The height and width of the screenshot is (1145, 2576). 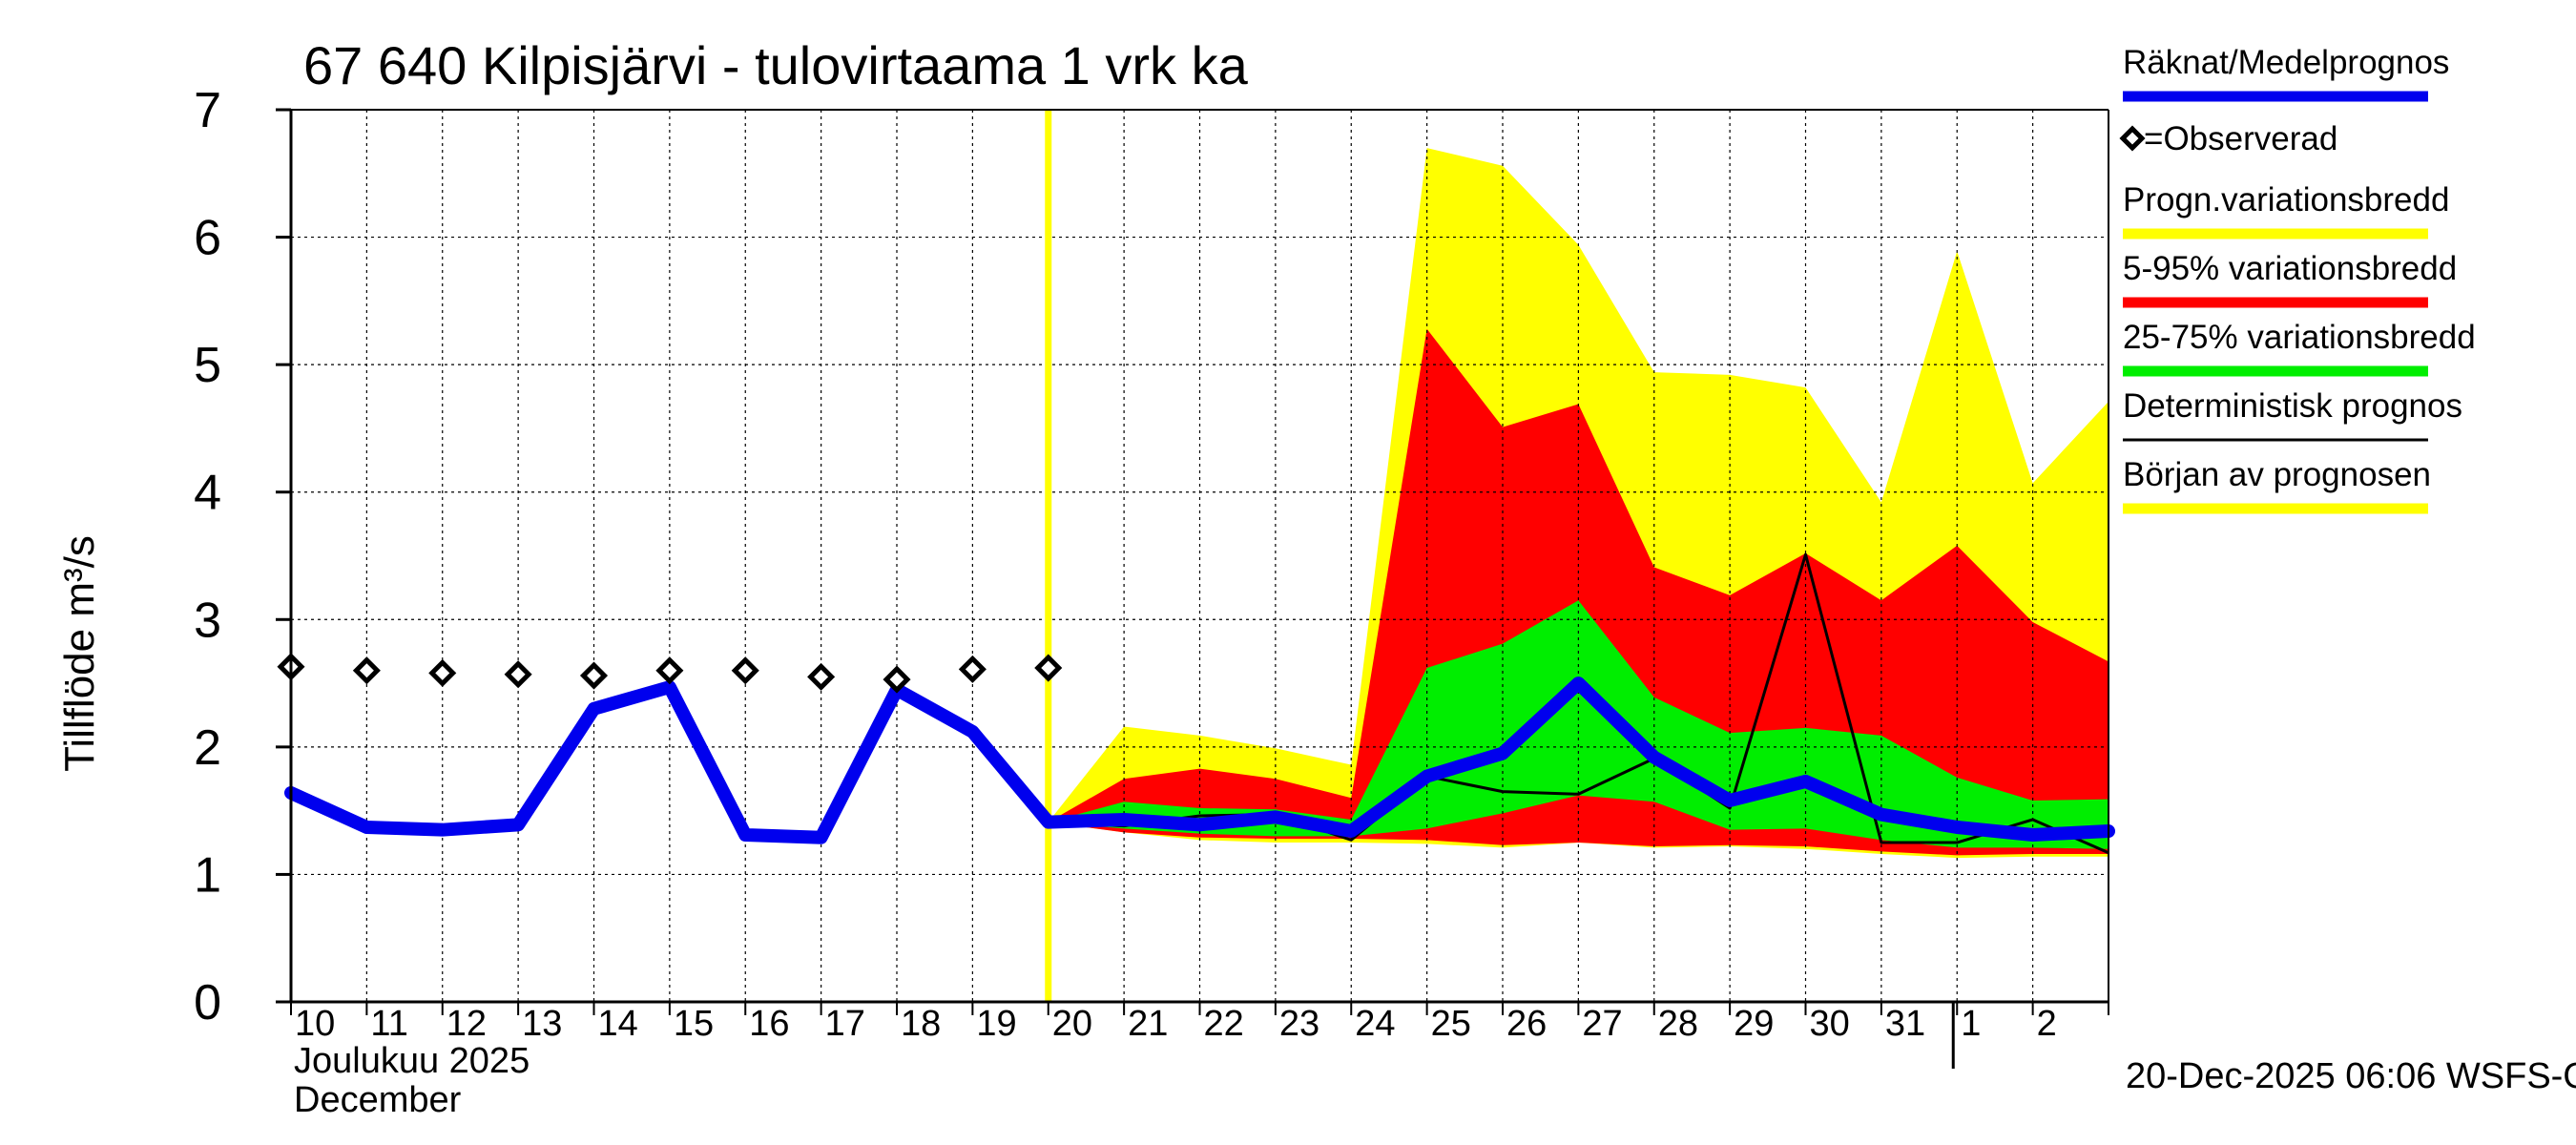 What do you see at coordinates (921, 1024) in the screenshot?
I see `x-tick-label: 18` at bounding box center [921, 1024].